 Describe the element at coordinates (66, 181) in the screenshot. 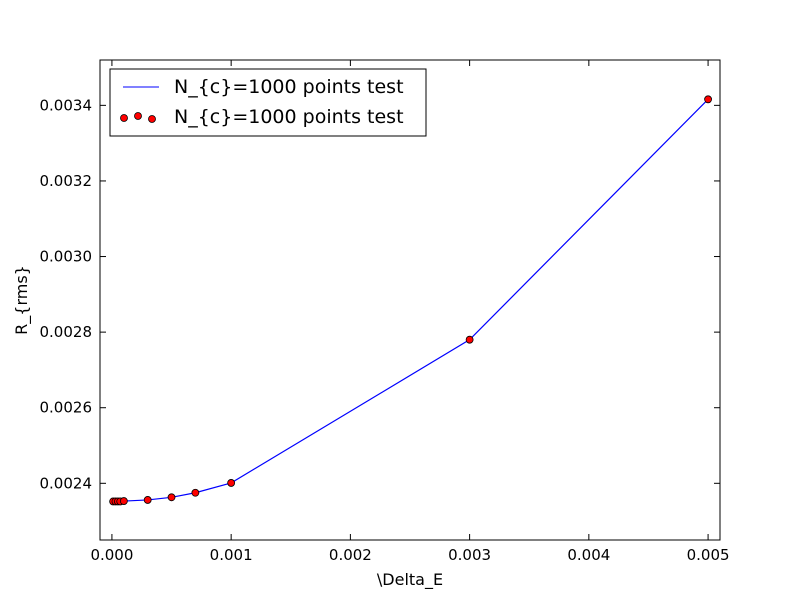

I see `y-tick-label: 0.0032` at that location.